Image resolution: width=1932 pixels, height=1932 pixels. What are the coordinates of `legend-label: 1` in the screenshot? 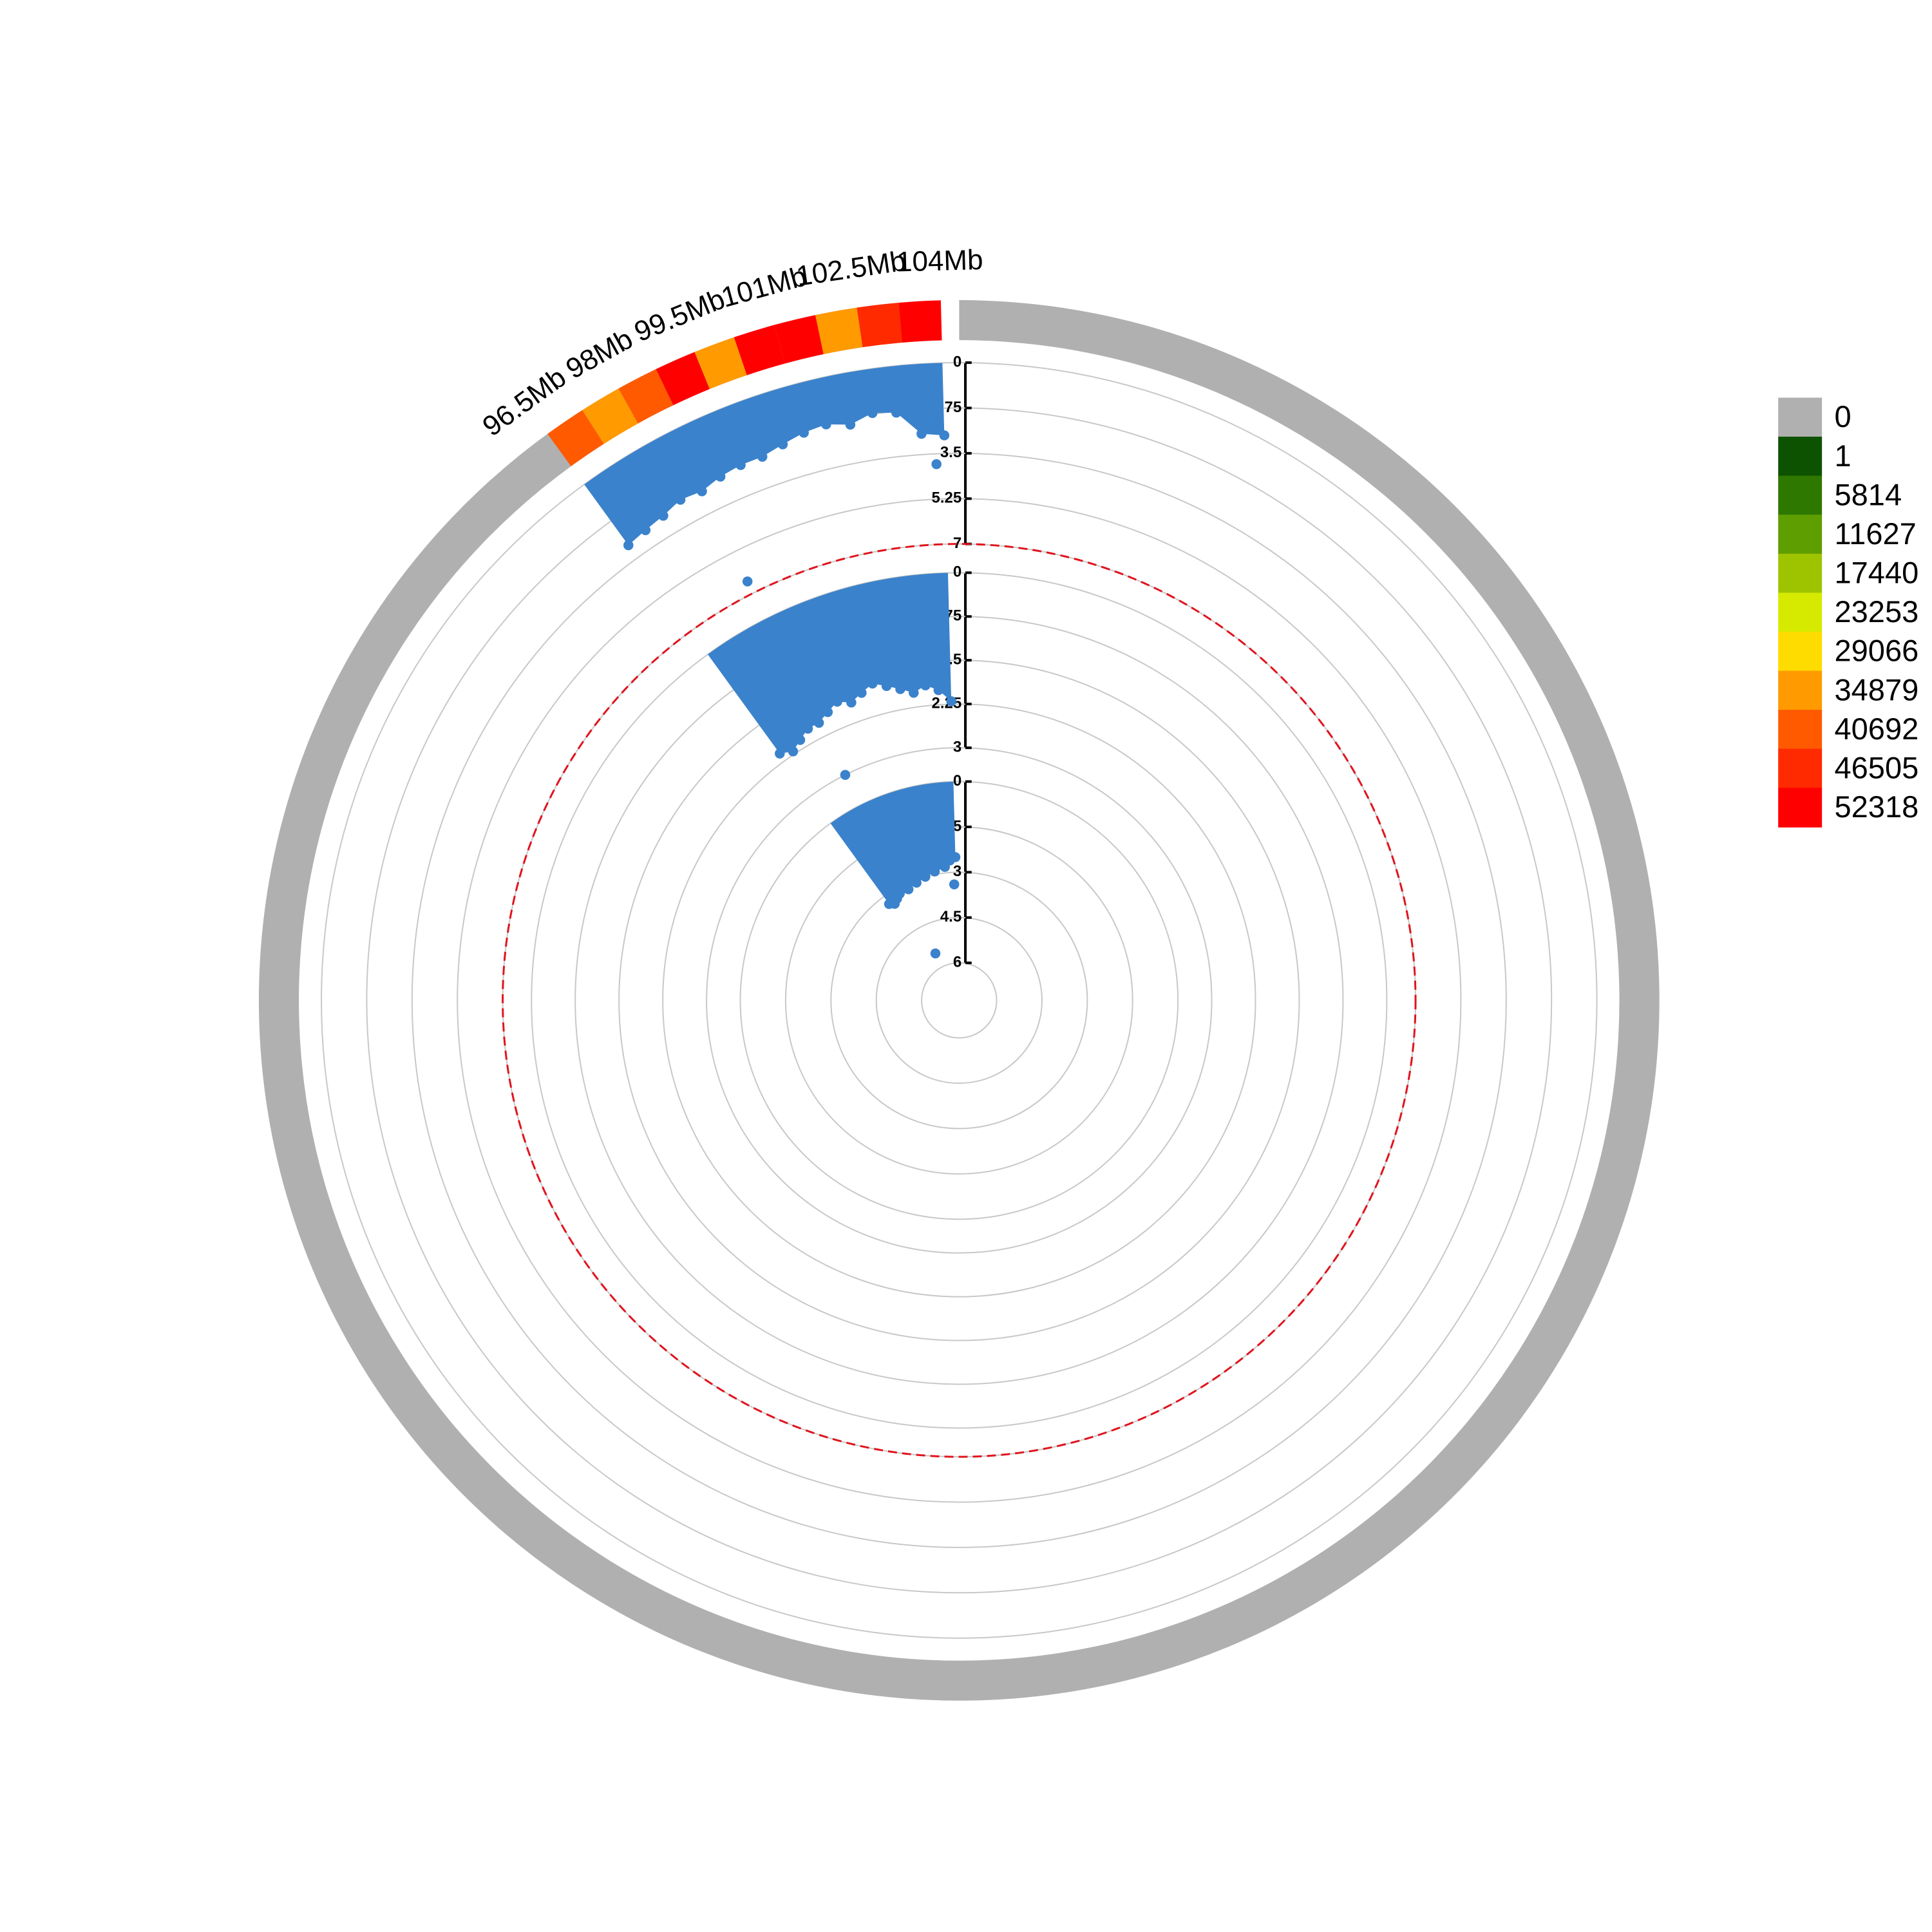 It's located at (1843, 456).